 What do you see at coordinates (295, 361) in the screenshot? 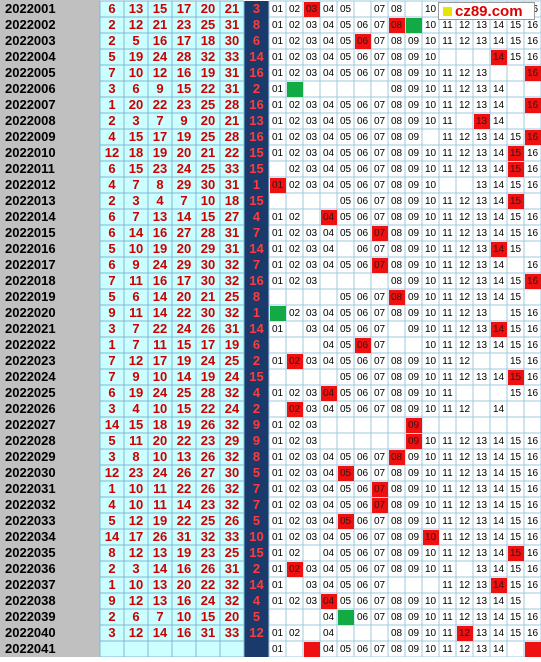
I see `blue-hit-number: 02` at bounding box center [295, 361].